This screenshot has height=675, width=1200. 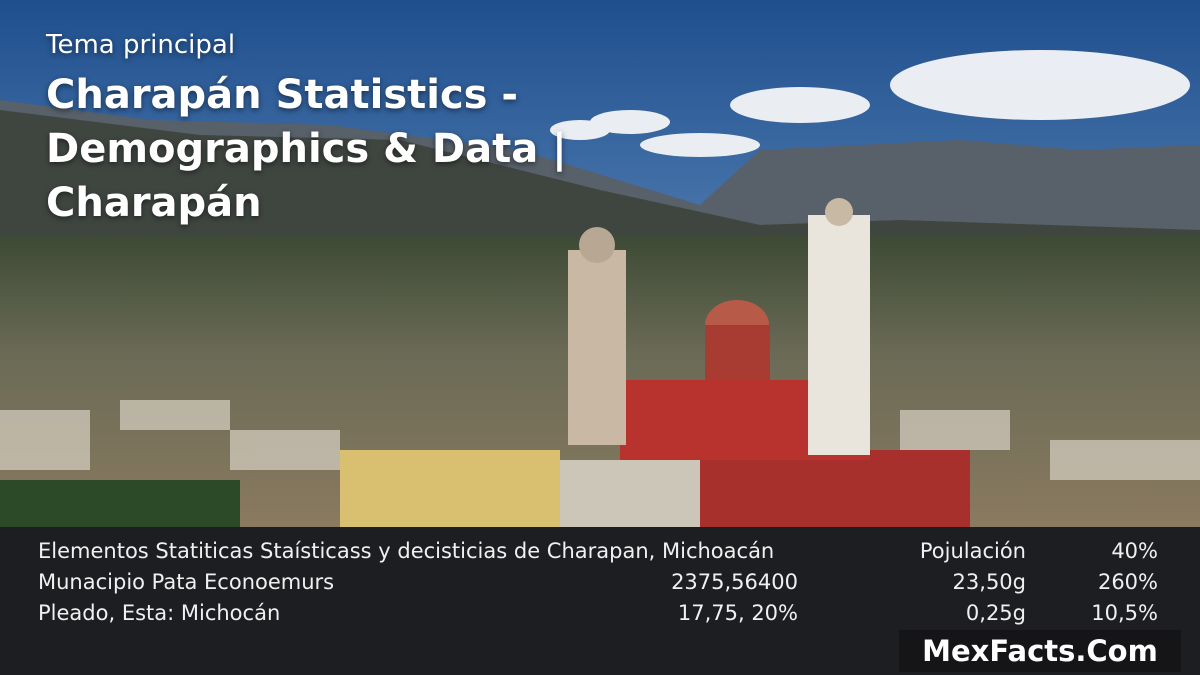 I want to click on stats-metric: 0,25g, so click(x=995, y=613).